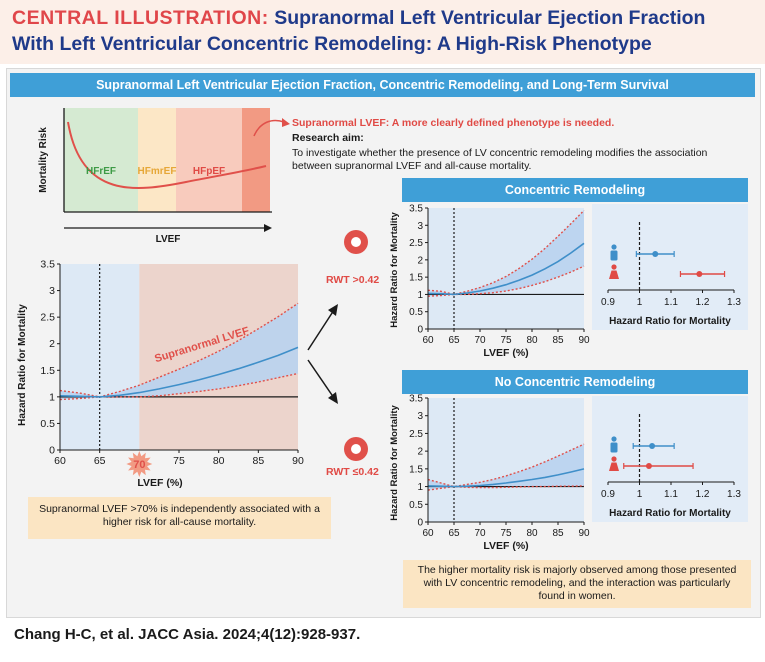  What do you see at coordinates (670, 321) in the screenshot?
I see `concentric-forest-xlabel: Hazard Ratio for Mortality` at bounding box center [670, 321].